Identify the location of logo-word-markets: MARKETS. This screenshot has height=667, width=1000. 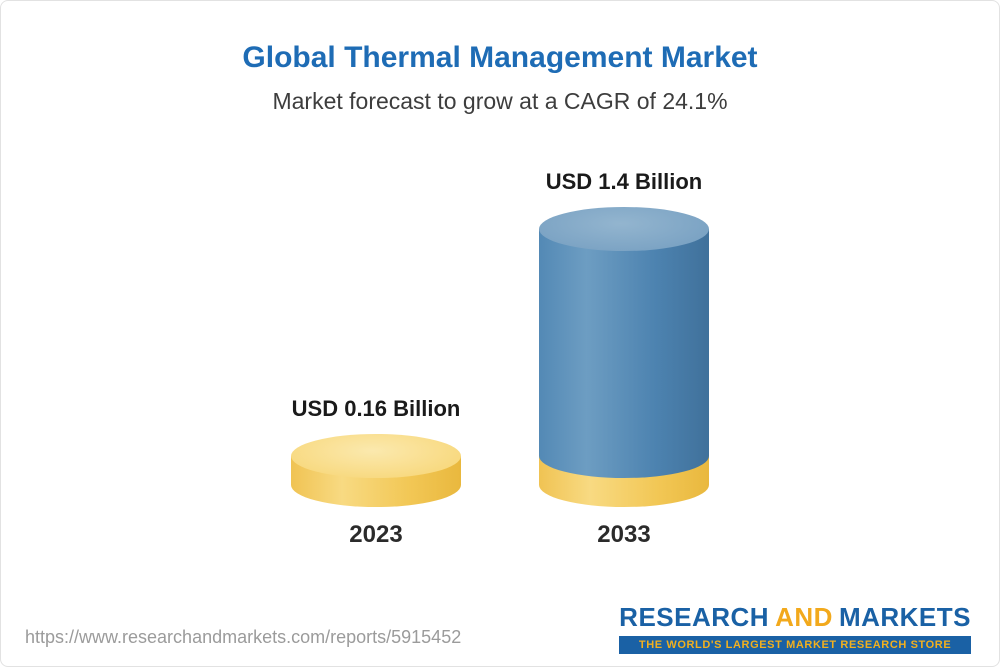
(904, 617).